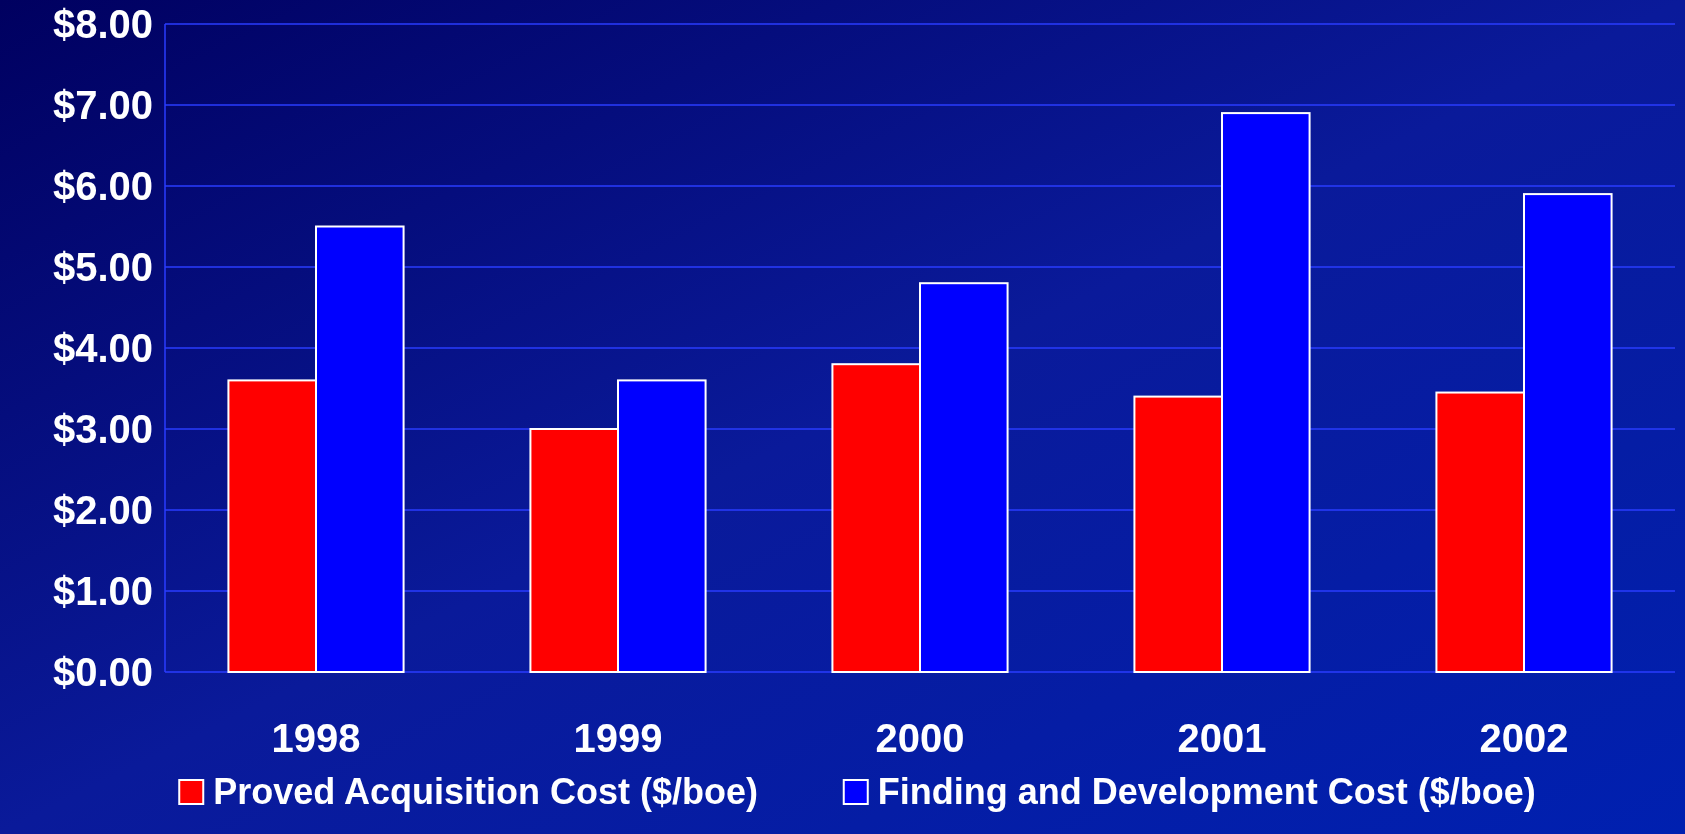 Image resolution: width=1685 pixels, height=834 pixels. What do you see at coordinates (102, 267) in the screenshot?
I see `y-tick-label: $5.00` at bounding box center [102, 267].